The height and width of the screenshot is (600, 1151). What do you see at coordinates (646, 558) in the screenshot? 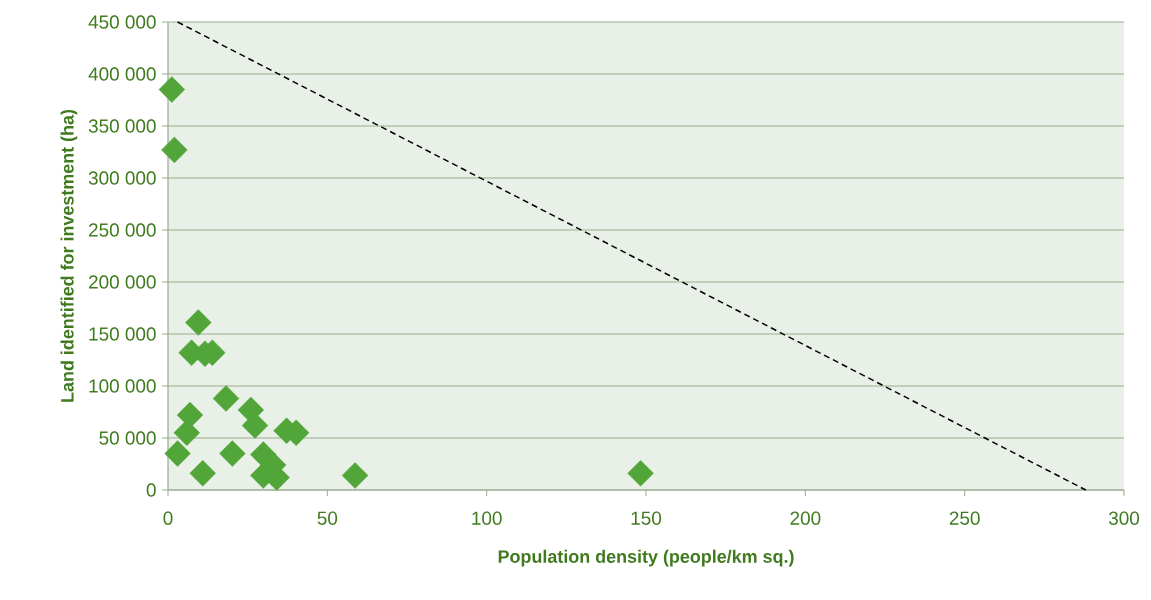
I see `x-axis-title: Population density (people/km sq.)` at bounding box center [646, 558].